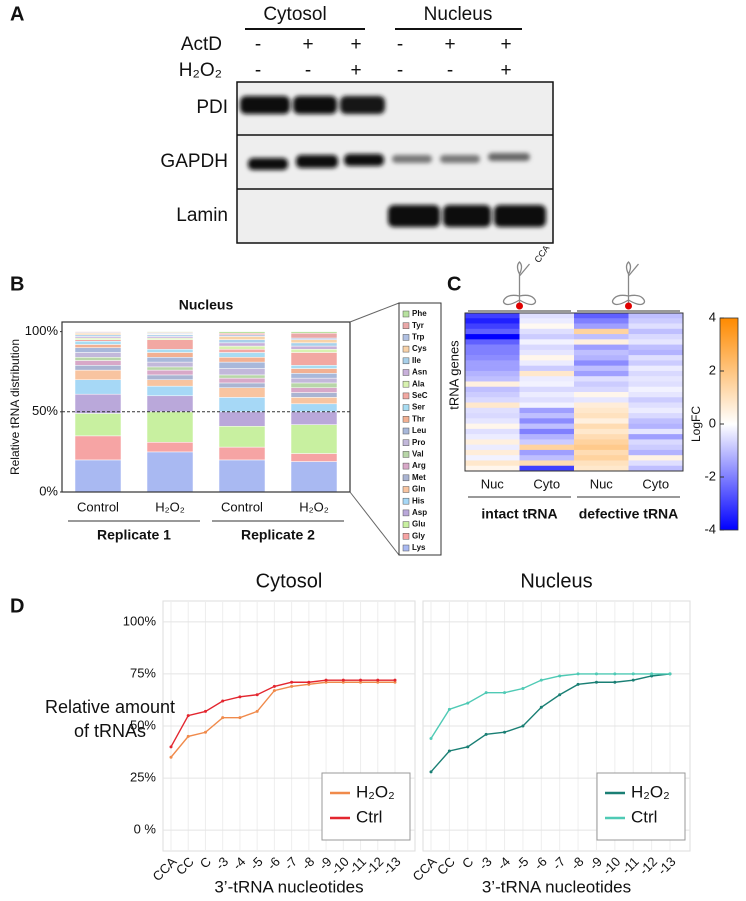  Describe the element at coordinates (446, 866) in the screenshot. I see `x-tick-label: CC` at that location.